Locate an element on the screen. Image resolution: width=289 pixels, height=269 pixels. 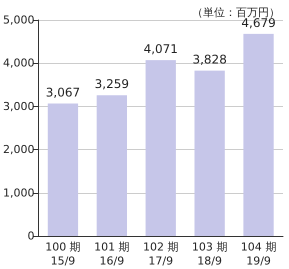
x-tick-label: 100 期 15/9 is located at coordinates (63, 254).